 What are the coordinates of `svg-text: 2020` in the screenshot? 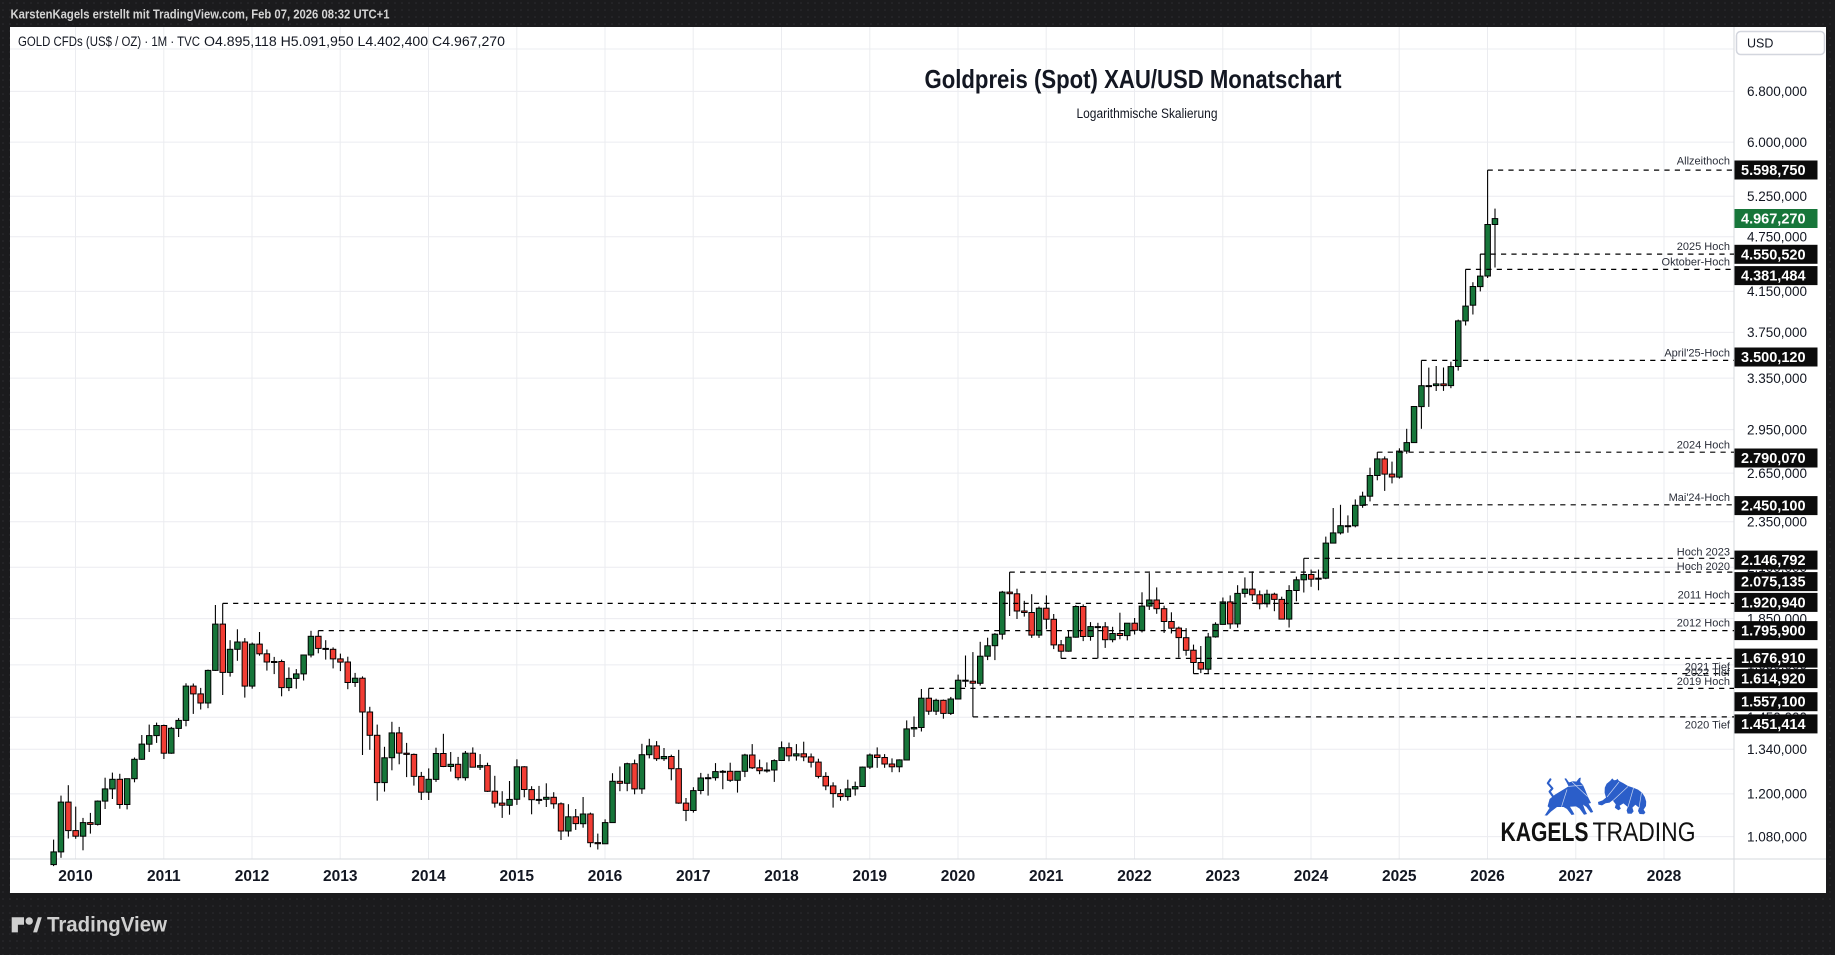 It's located at (958, 876).